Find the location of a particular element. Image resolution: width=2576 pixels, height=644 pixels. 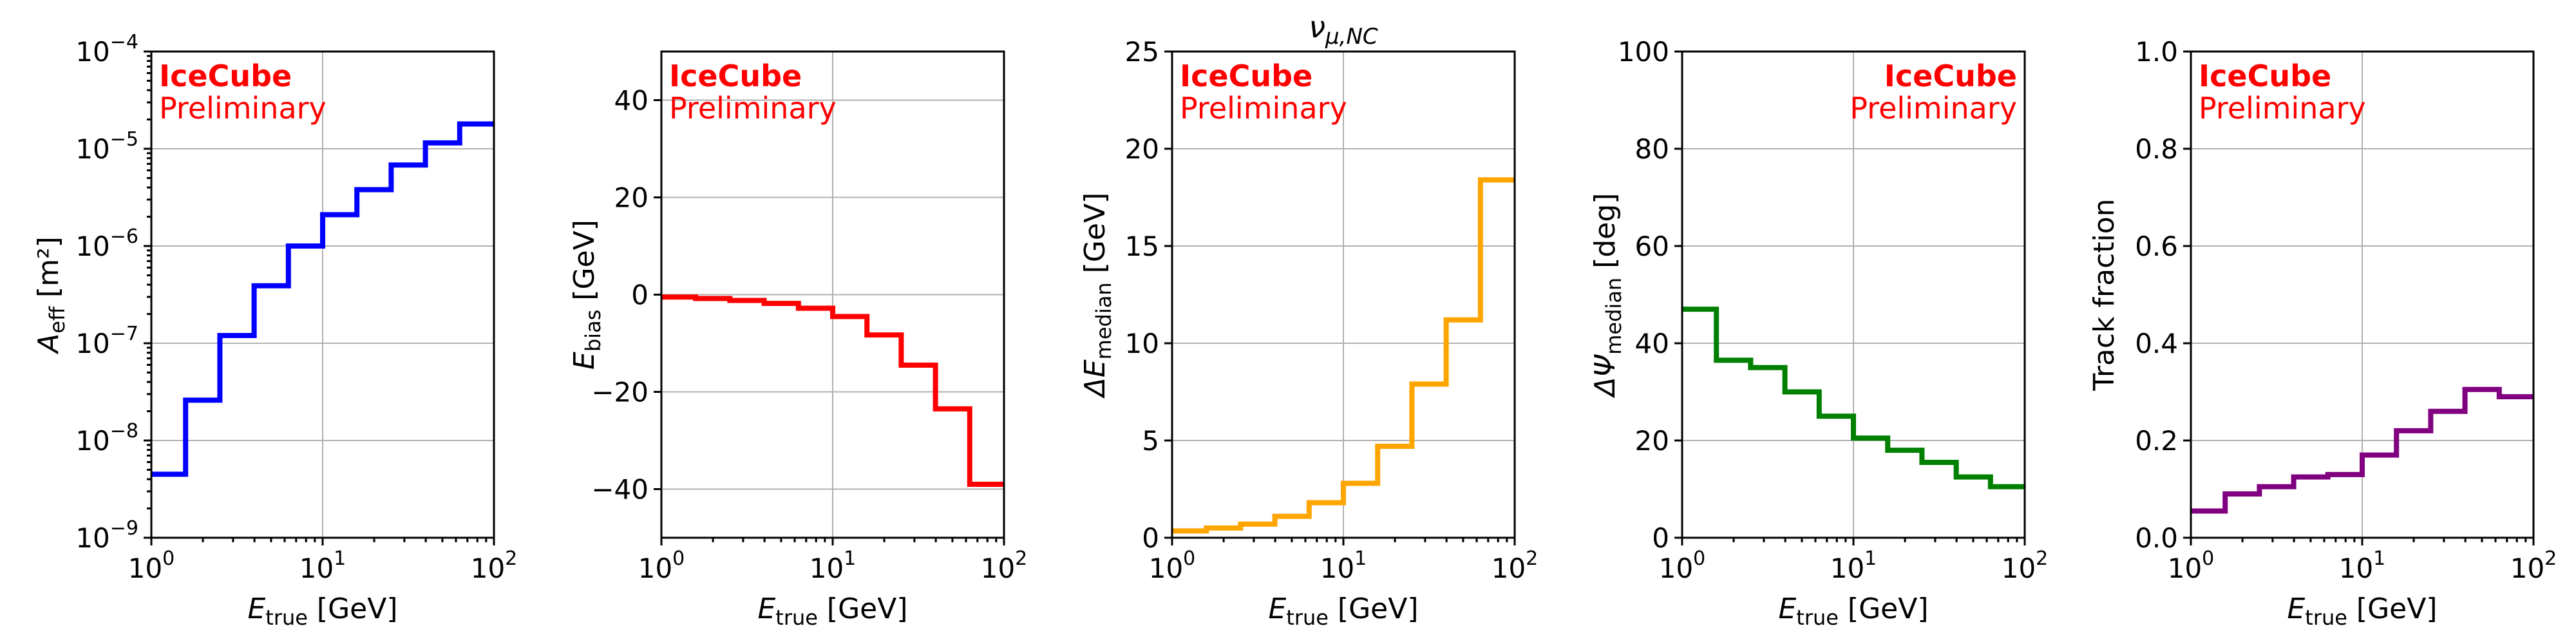

y-tick-label: 1.0 is located at coordinates (2156, 52).